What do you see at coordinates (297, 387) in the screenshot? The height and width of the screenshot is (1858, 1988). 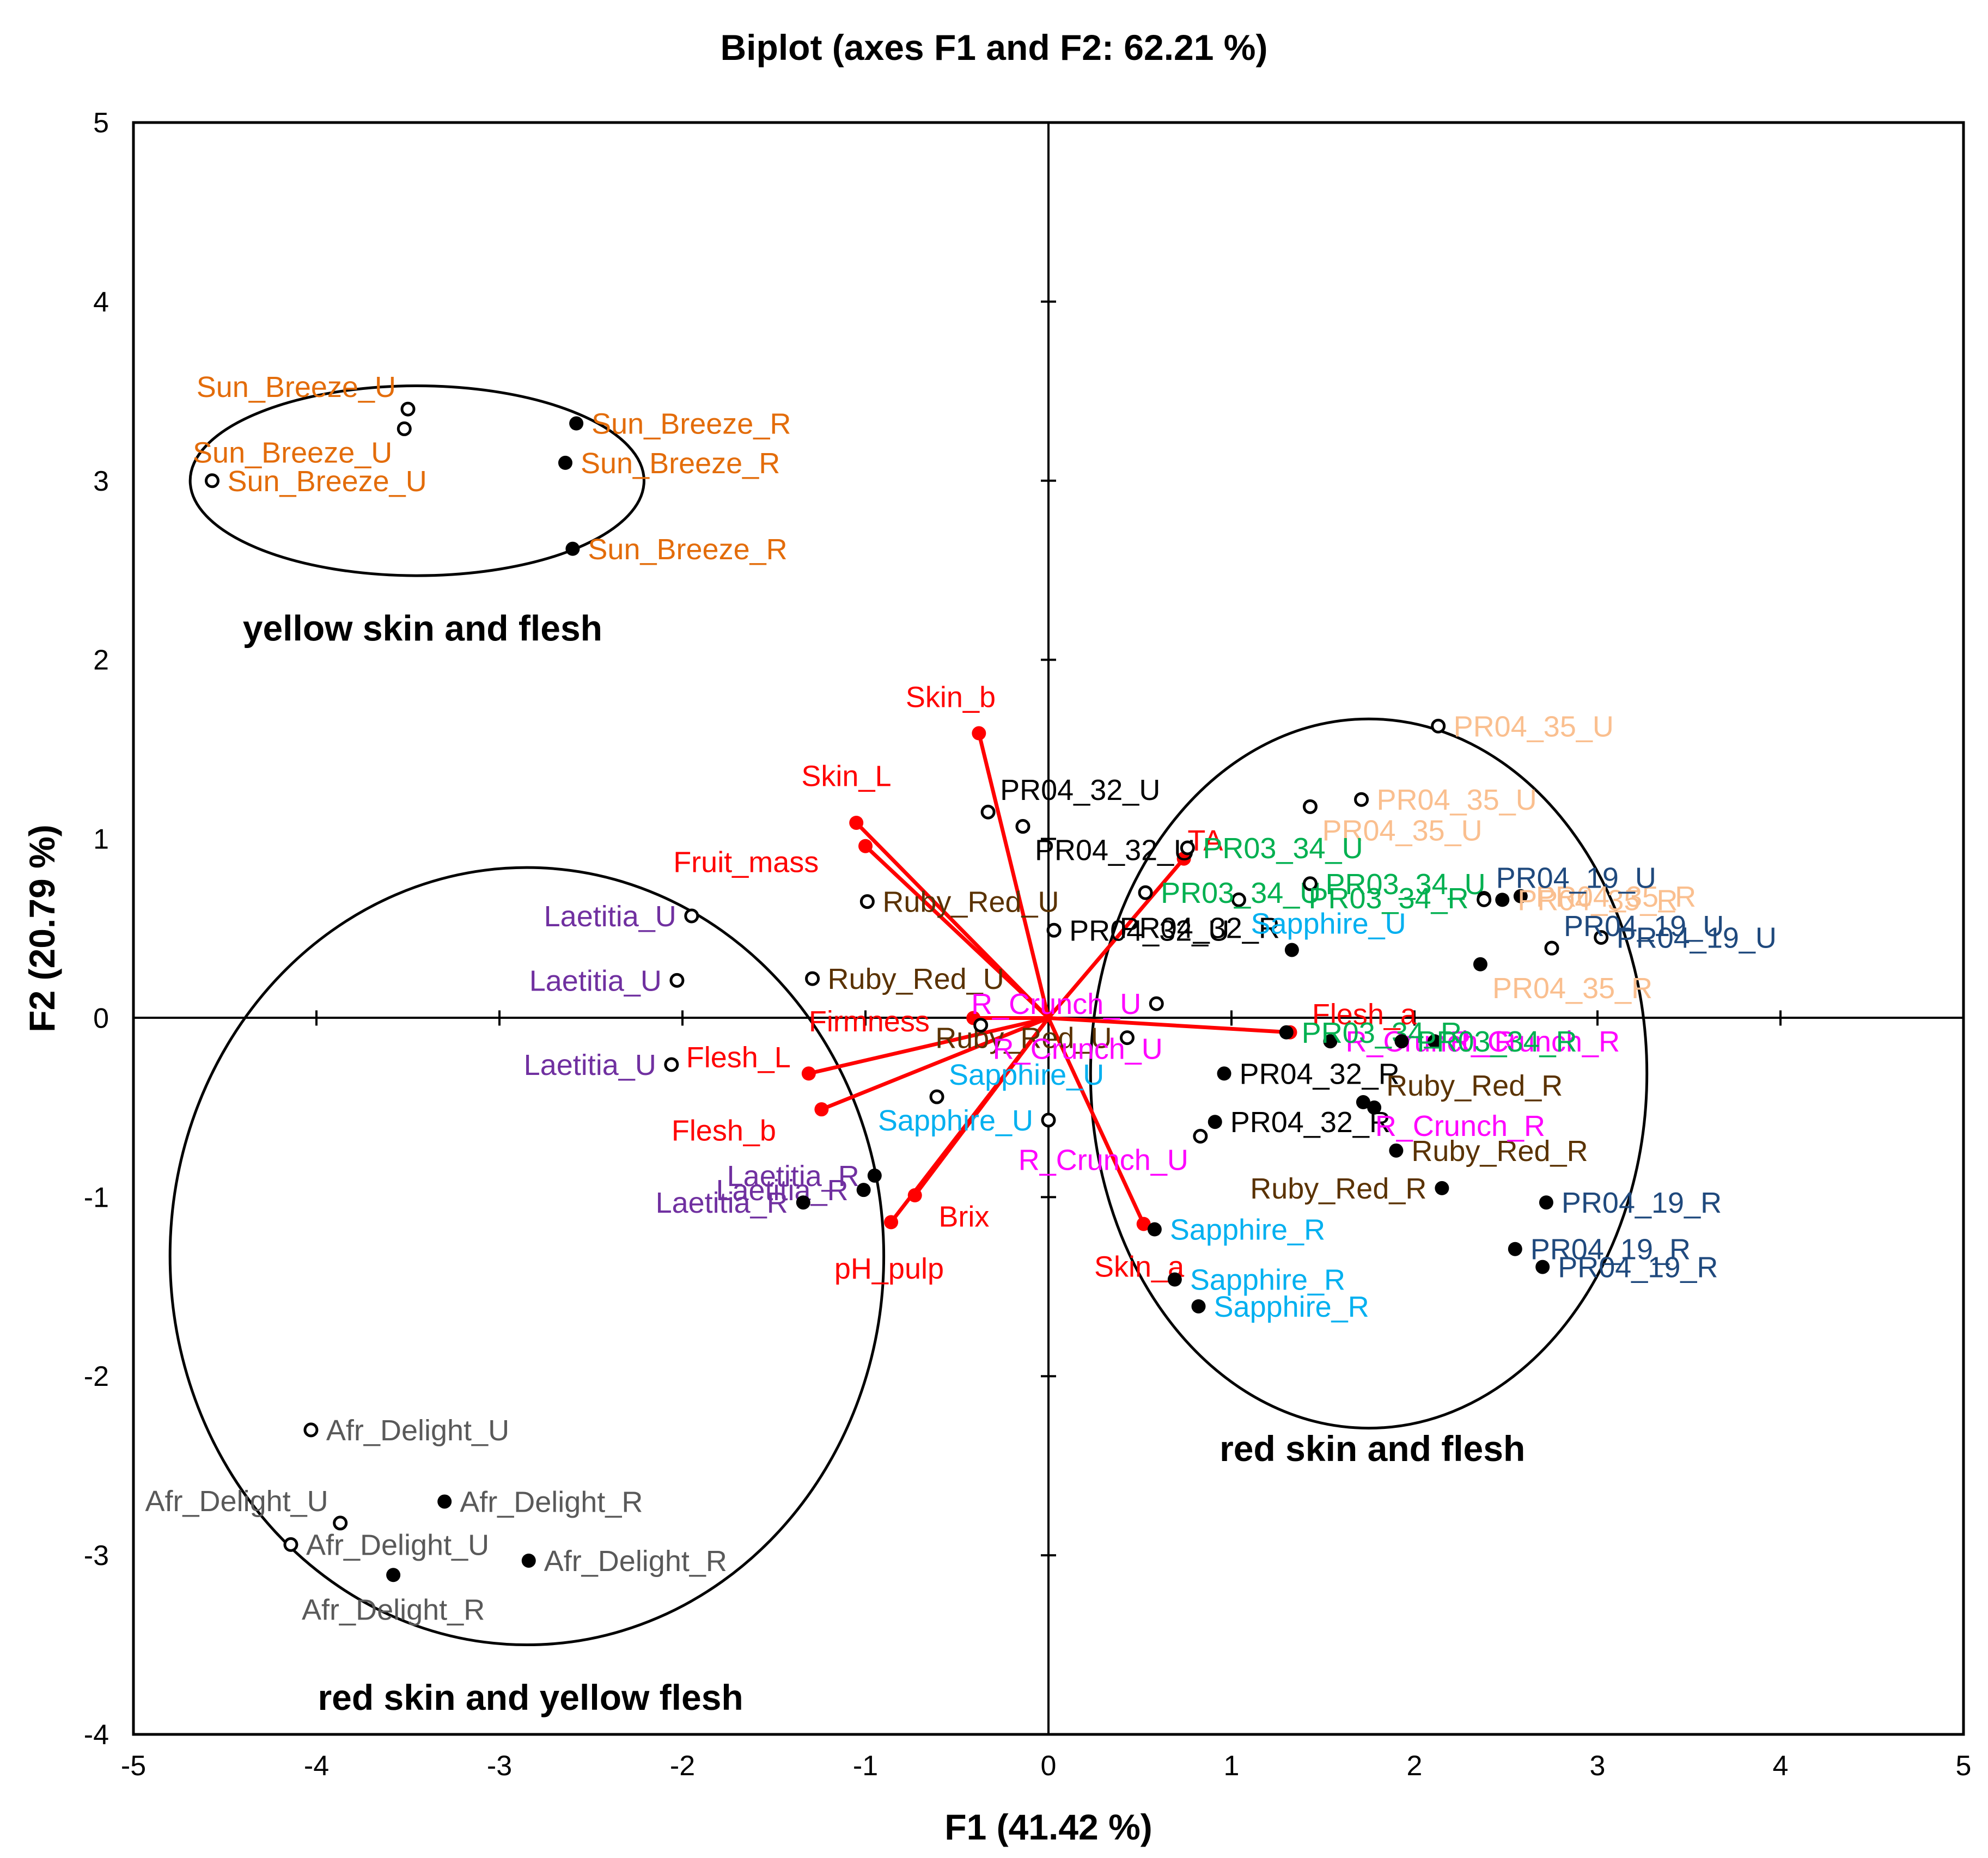 I see `data-point-label: Sun_Breeze_U` at bounding box center [297, 387].